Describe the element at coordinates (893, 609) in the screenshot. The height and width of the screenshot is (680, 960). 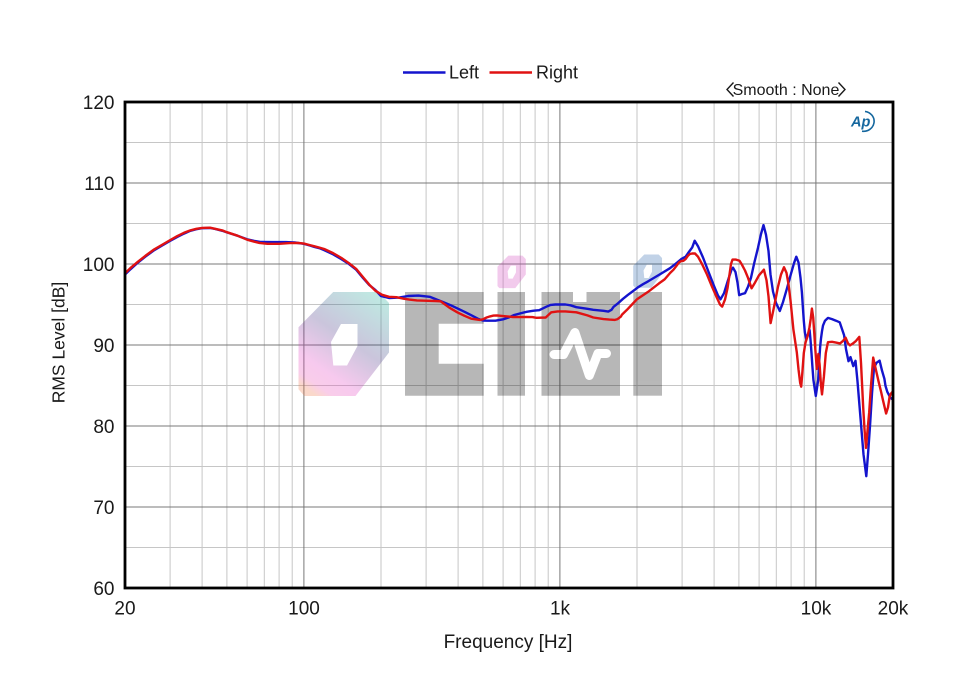
I see `svg-text: 20k` at that location.